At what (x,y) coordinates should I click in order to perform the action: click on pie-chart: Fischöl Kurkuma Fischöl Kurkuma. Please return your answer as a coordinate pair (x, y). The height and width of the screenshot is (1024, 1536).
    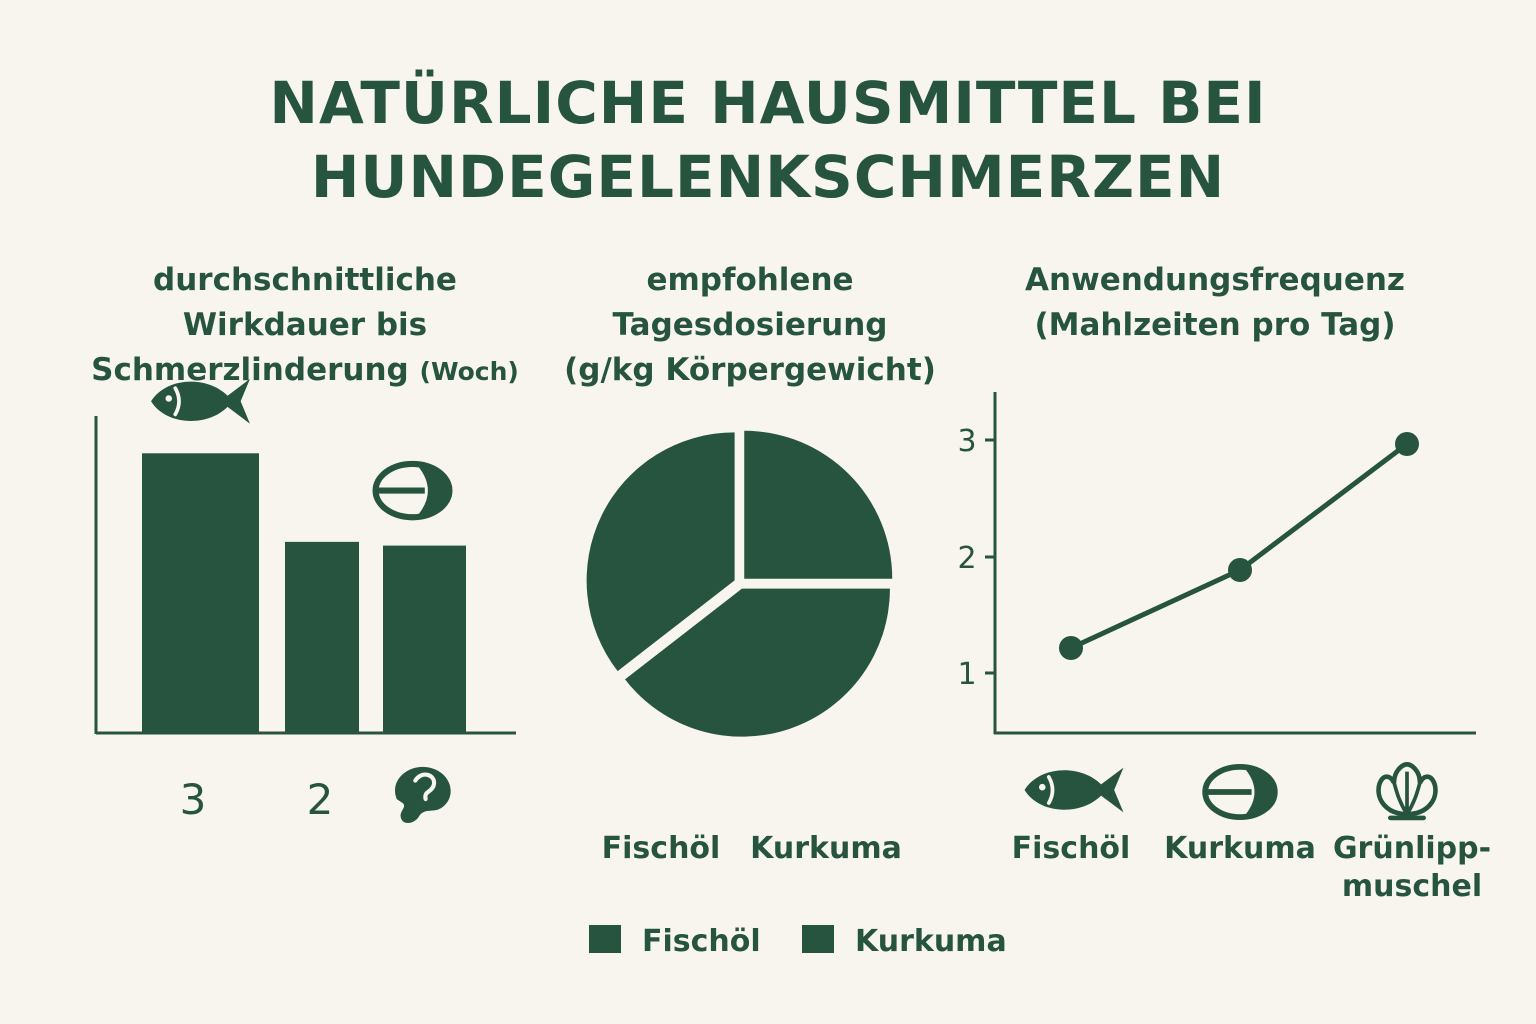
    Looking at the image, I should click on (796, 694).